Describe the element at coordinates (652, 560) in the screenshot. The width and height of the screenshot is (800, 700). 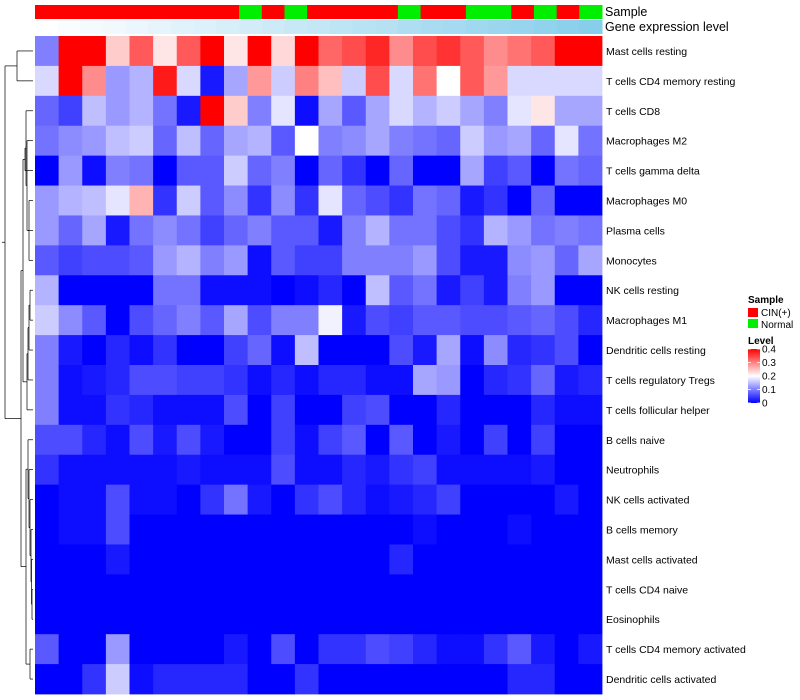
I see `row-label: Mast cells activated` at that location.